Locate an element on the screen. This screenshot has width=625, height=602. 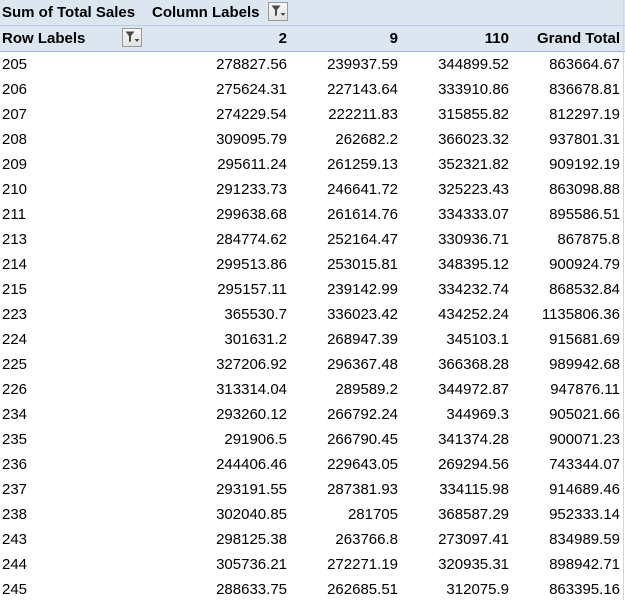
row-label: 238 is located at coordinates (15, 514).